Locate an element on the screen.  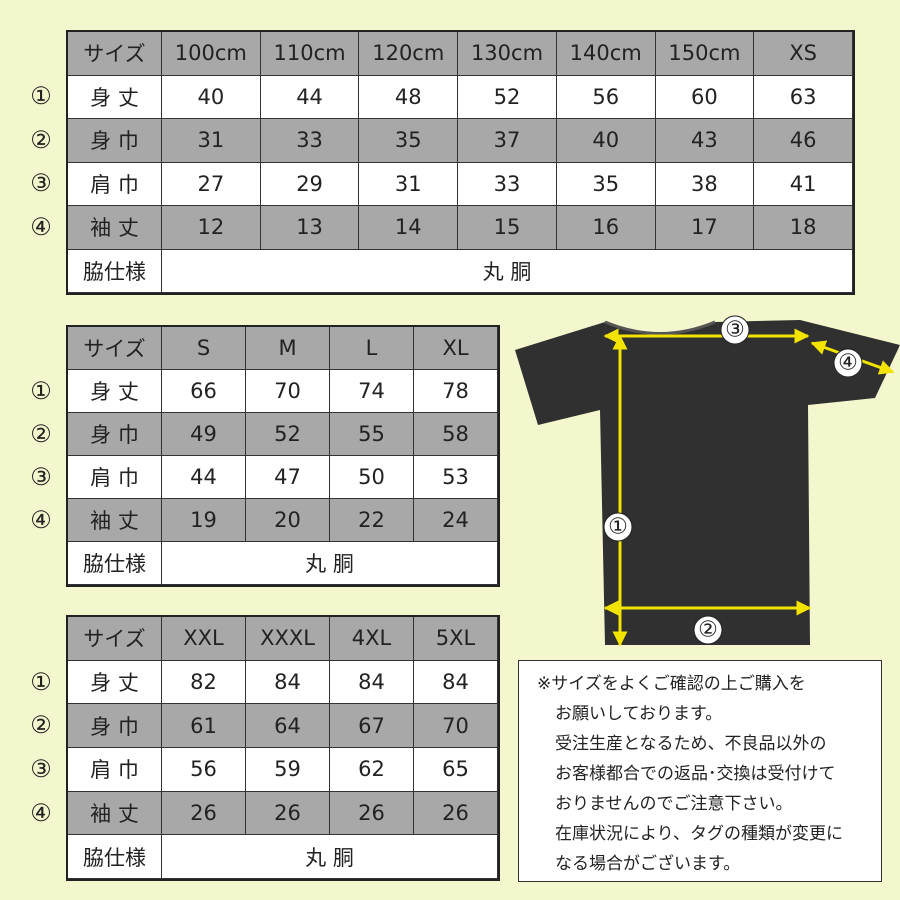
value-cell: 24 is located at coordinates (456, 520).